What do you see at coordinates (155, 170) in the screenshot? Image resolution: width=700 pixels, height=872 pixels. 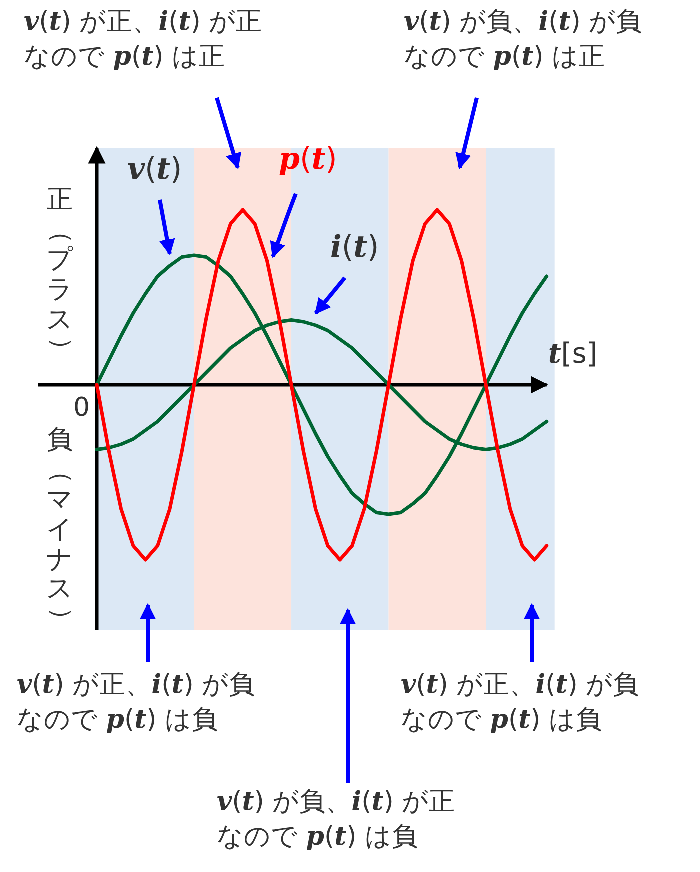 I see `text: v(t)` at bounding box center [155, 170].